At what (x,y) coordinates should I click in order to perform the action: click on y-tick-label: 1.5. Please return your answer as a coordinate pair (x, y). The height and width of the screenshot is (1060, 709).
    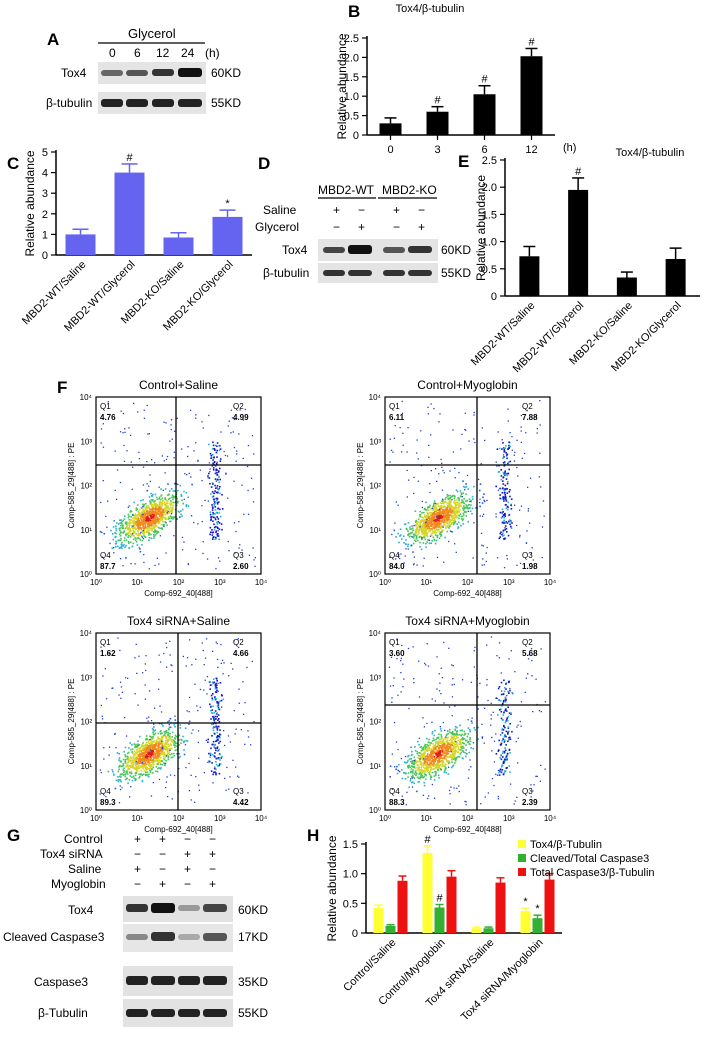
    Looking at the image, I should click on (350, 845).